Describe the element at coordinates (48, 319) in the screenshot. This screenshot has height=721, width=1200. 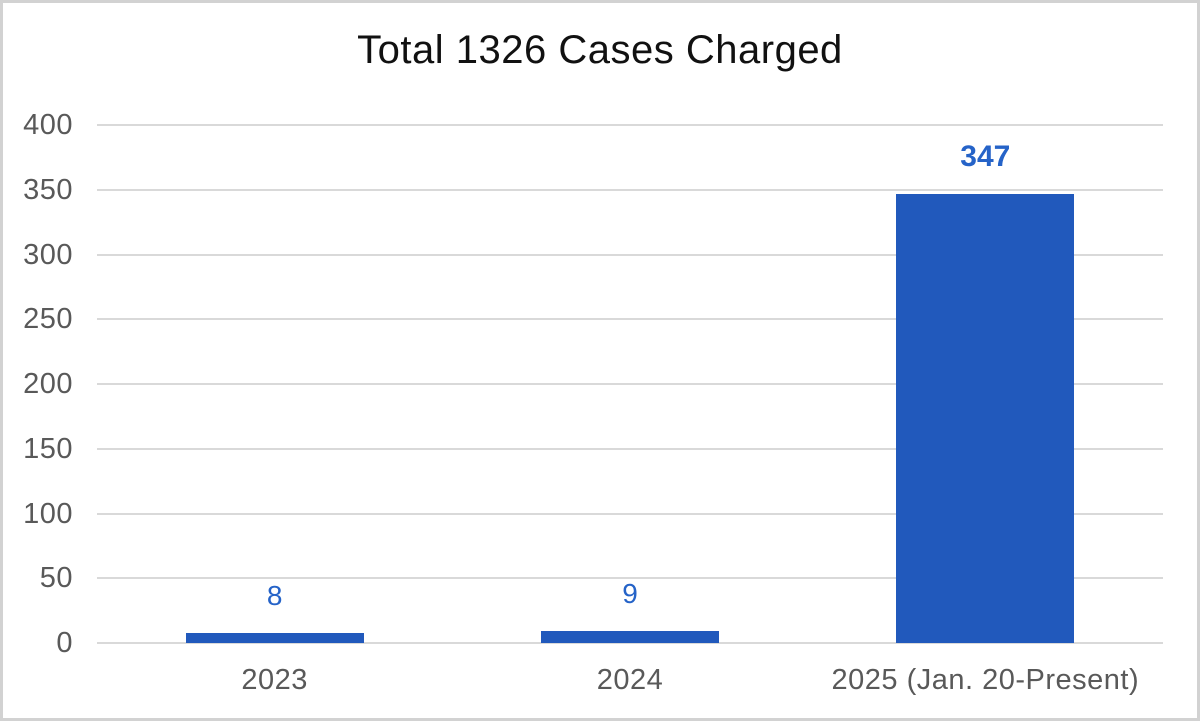
I see `y-axis-tick-label: 250` at that location.